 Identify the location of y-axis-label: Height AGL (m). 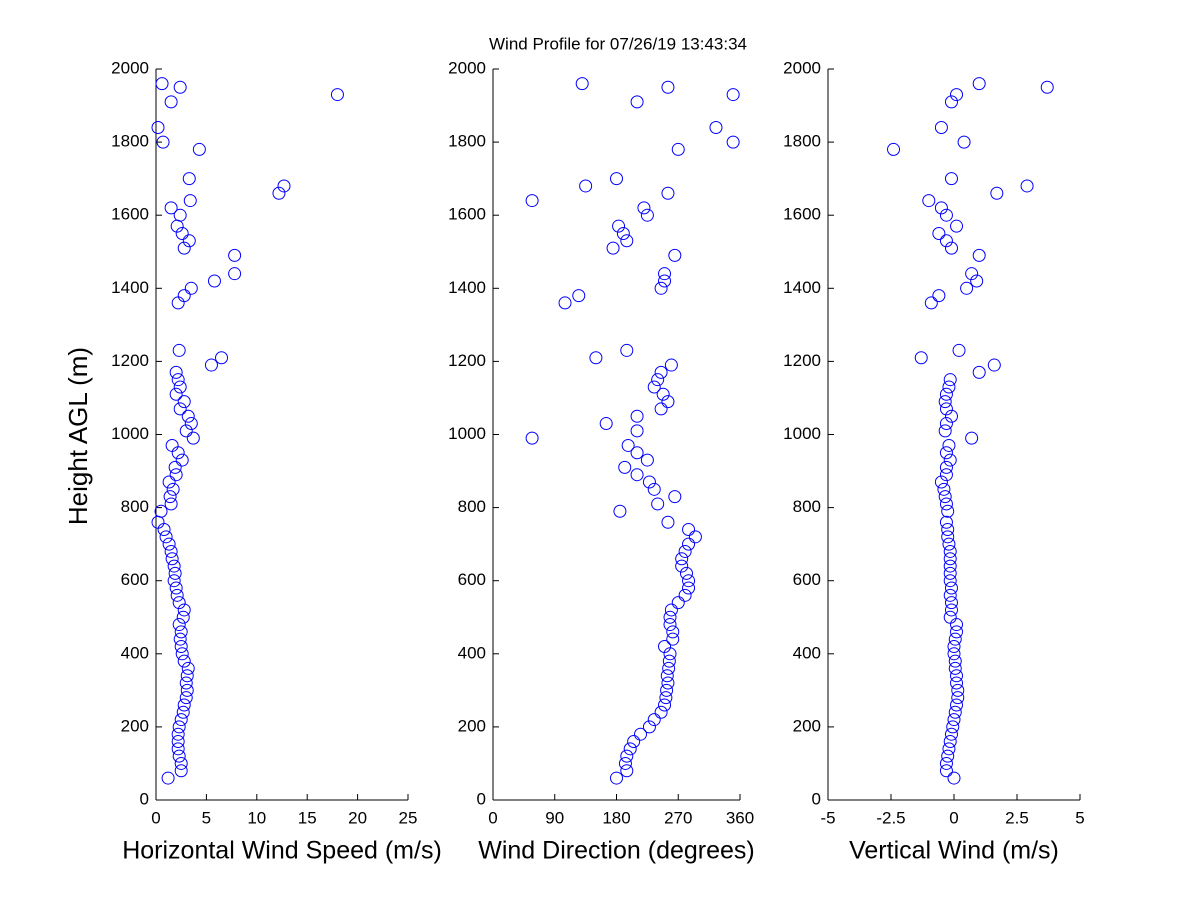
(78, 436).